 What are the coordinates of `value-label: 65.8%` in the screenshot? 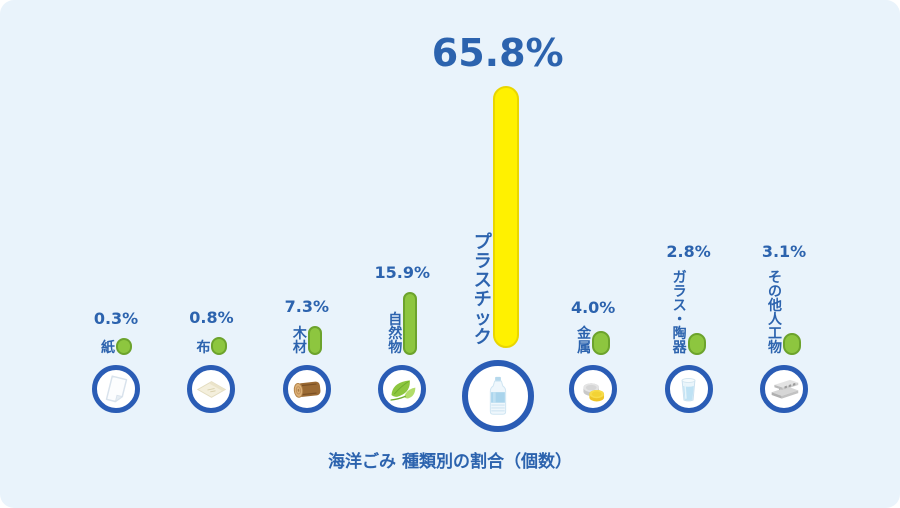 It's located at (497, 53).